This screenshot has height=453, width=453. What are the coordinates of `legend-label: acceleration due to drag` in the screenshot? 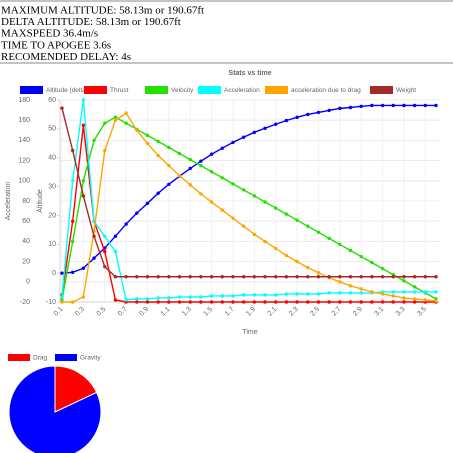 It's located at (326, 90).